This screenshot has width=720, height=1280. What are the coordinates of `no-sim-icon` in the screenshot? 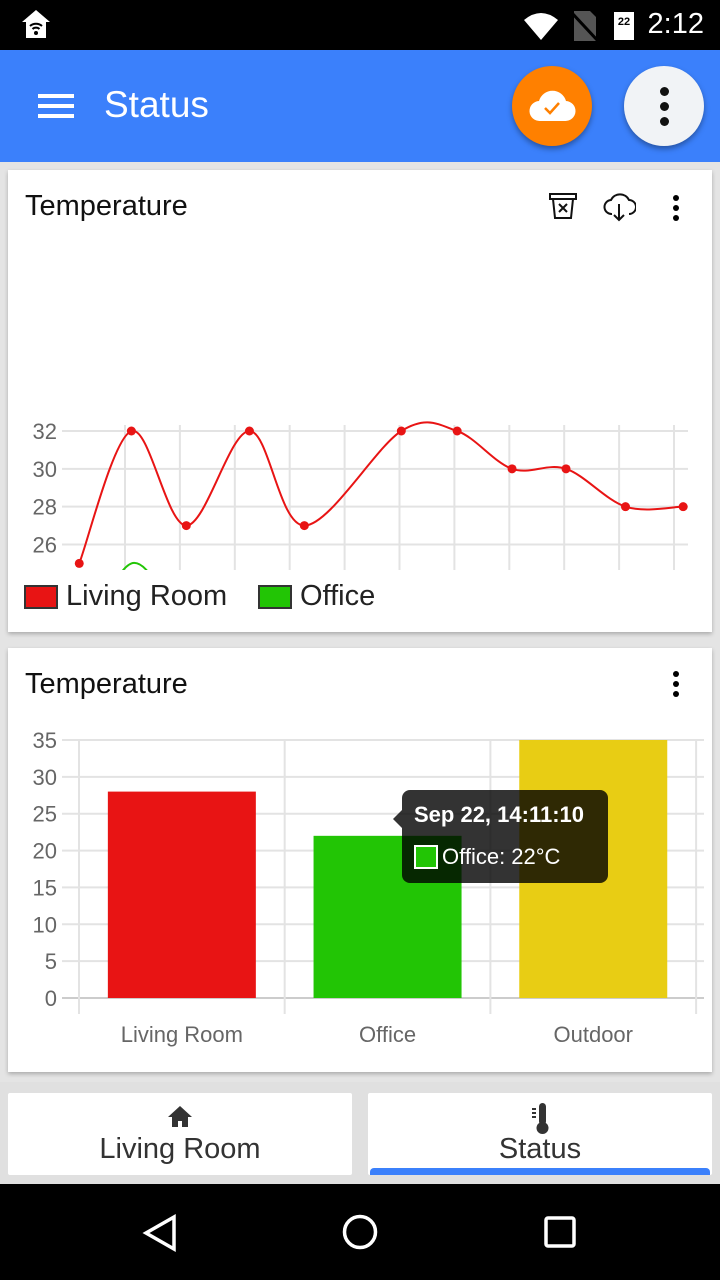 It's located at (585, 26).